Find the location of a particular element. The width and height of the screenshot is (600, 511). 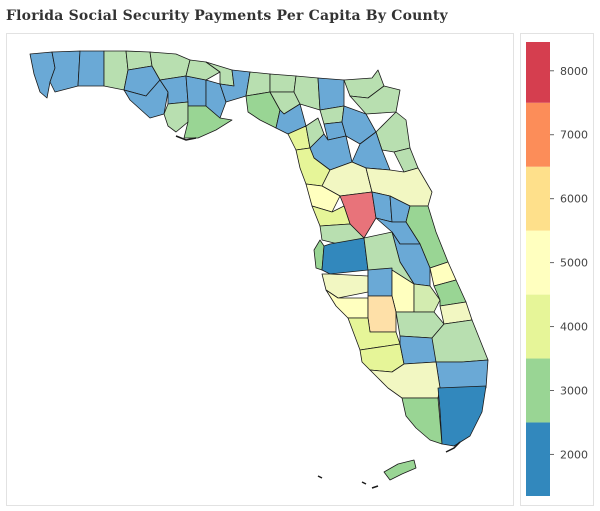

county-hillsborough is located at coordinates (345, 256).